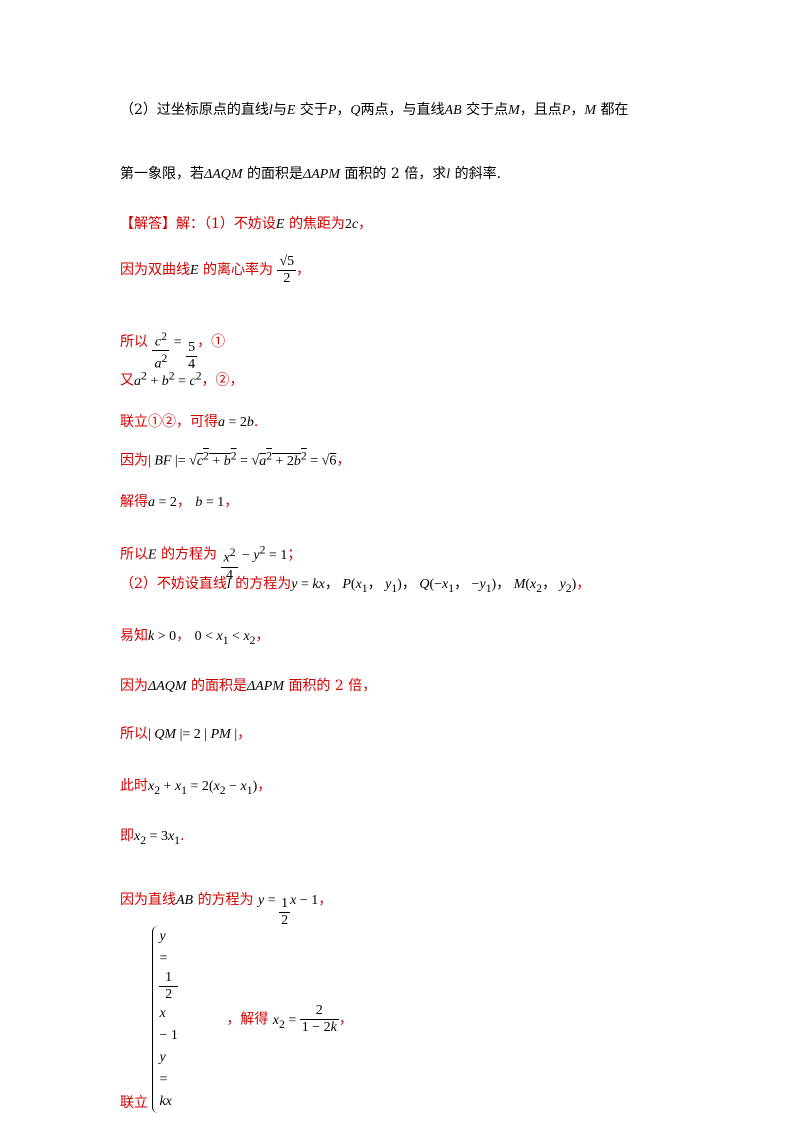  What do you see at coordinates (196, 787) in the screenshot?
I see `answer-line-13: 此时x2 + x1 = 2(x2 − x1)，` at bounding box center [196, 787].